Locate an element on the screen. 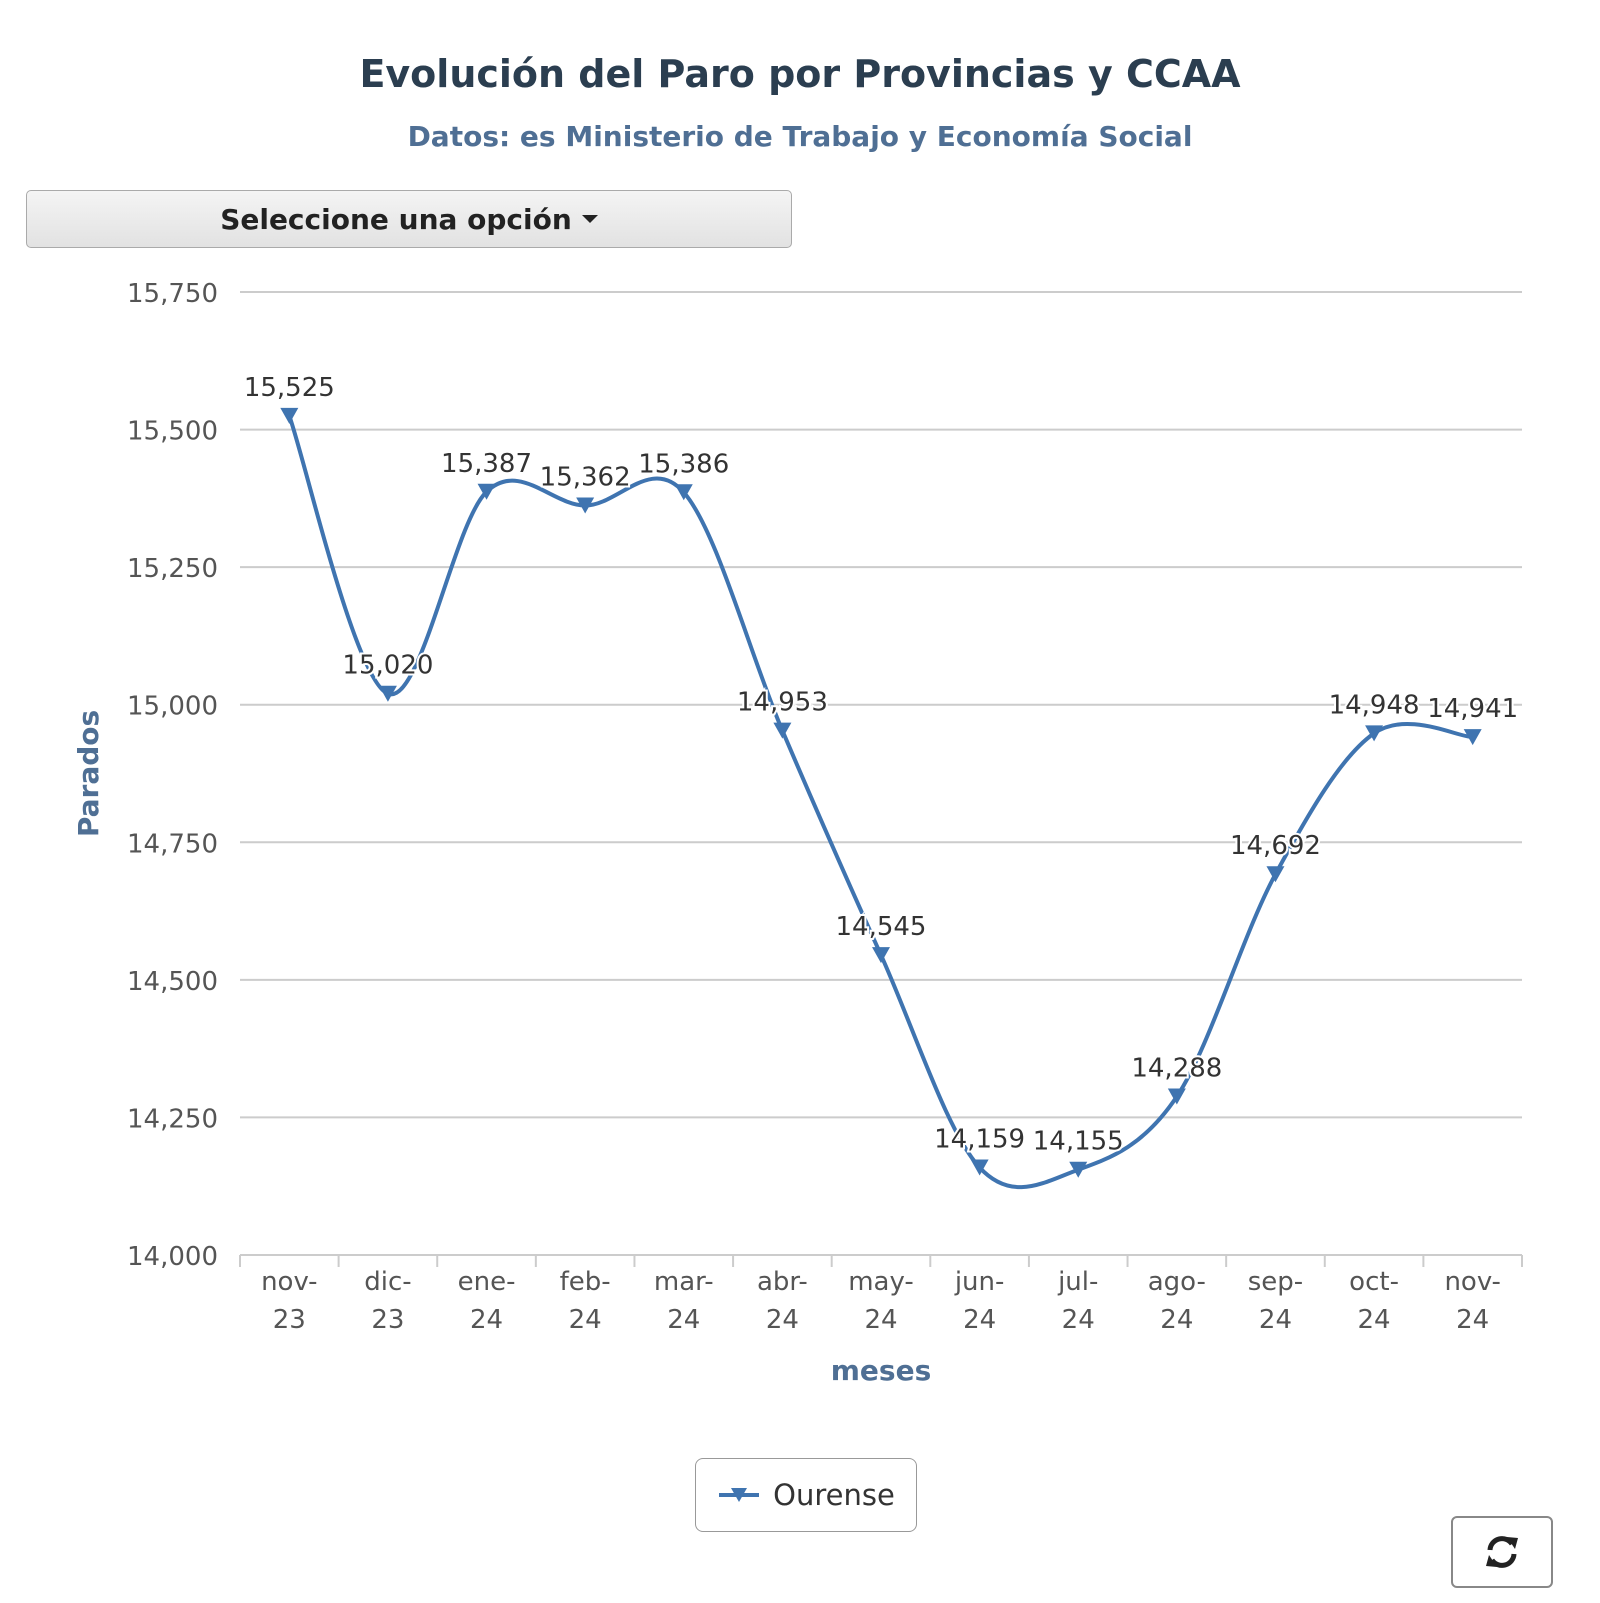 The image size is (1600, 1603). legend-item-ourense: Ourense is located at coordinates (806, 1495).